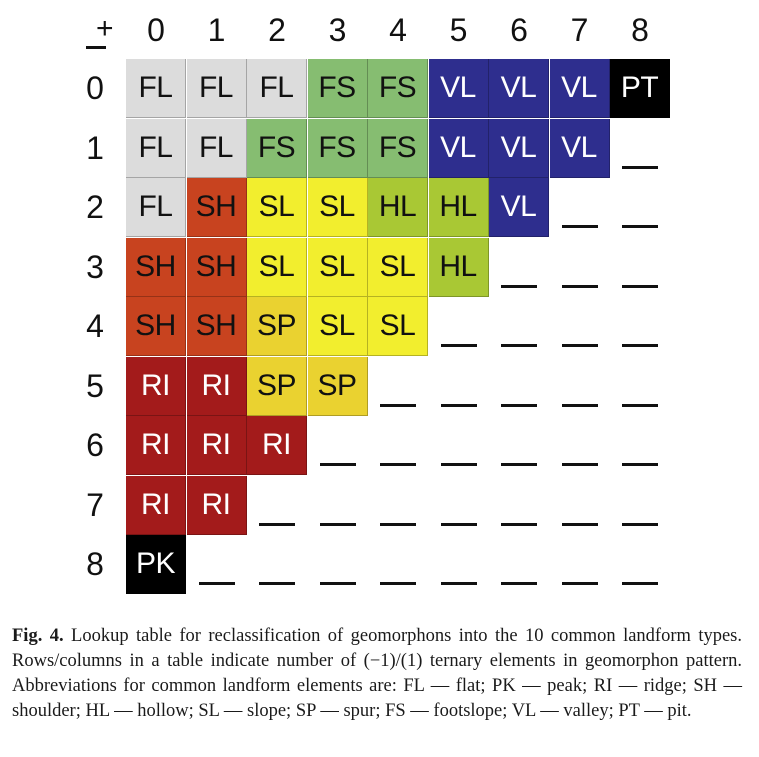 This screenshot has width=759, height=757. Describe the element at coordinates (105, 28) in the screenshot. I see `plus-sign: +` at that location.